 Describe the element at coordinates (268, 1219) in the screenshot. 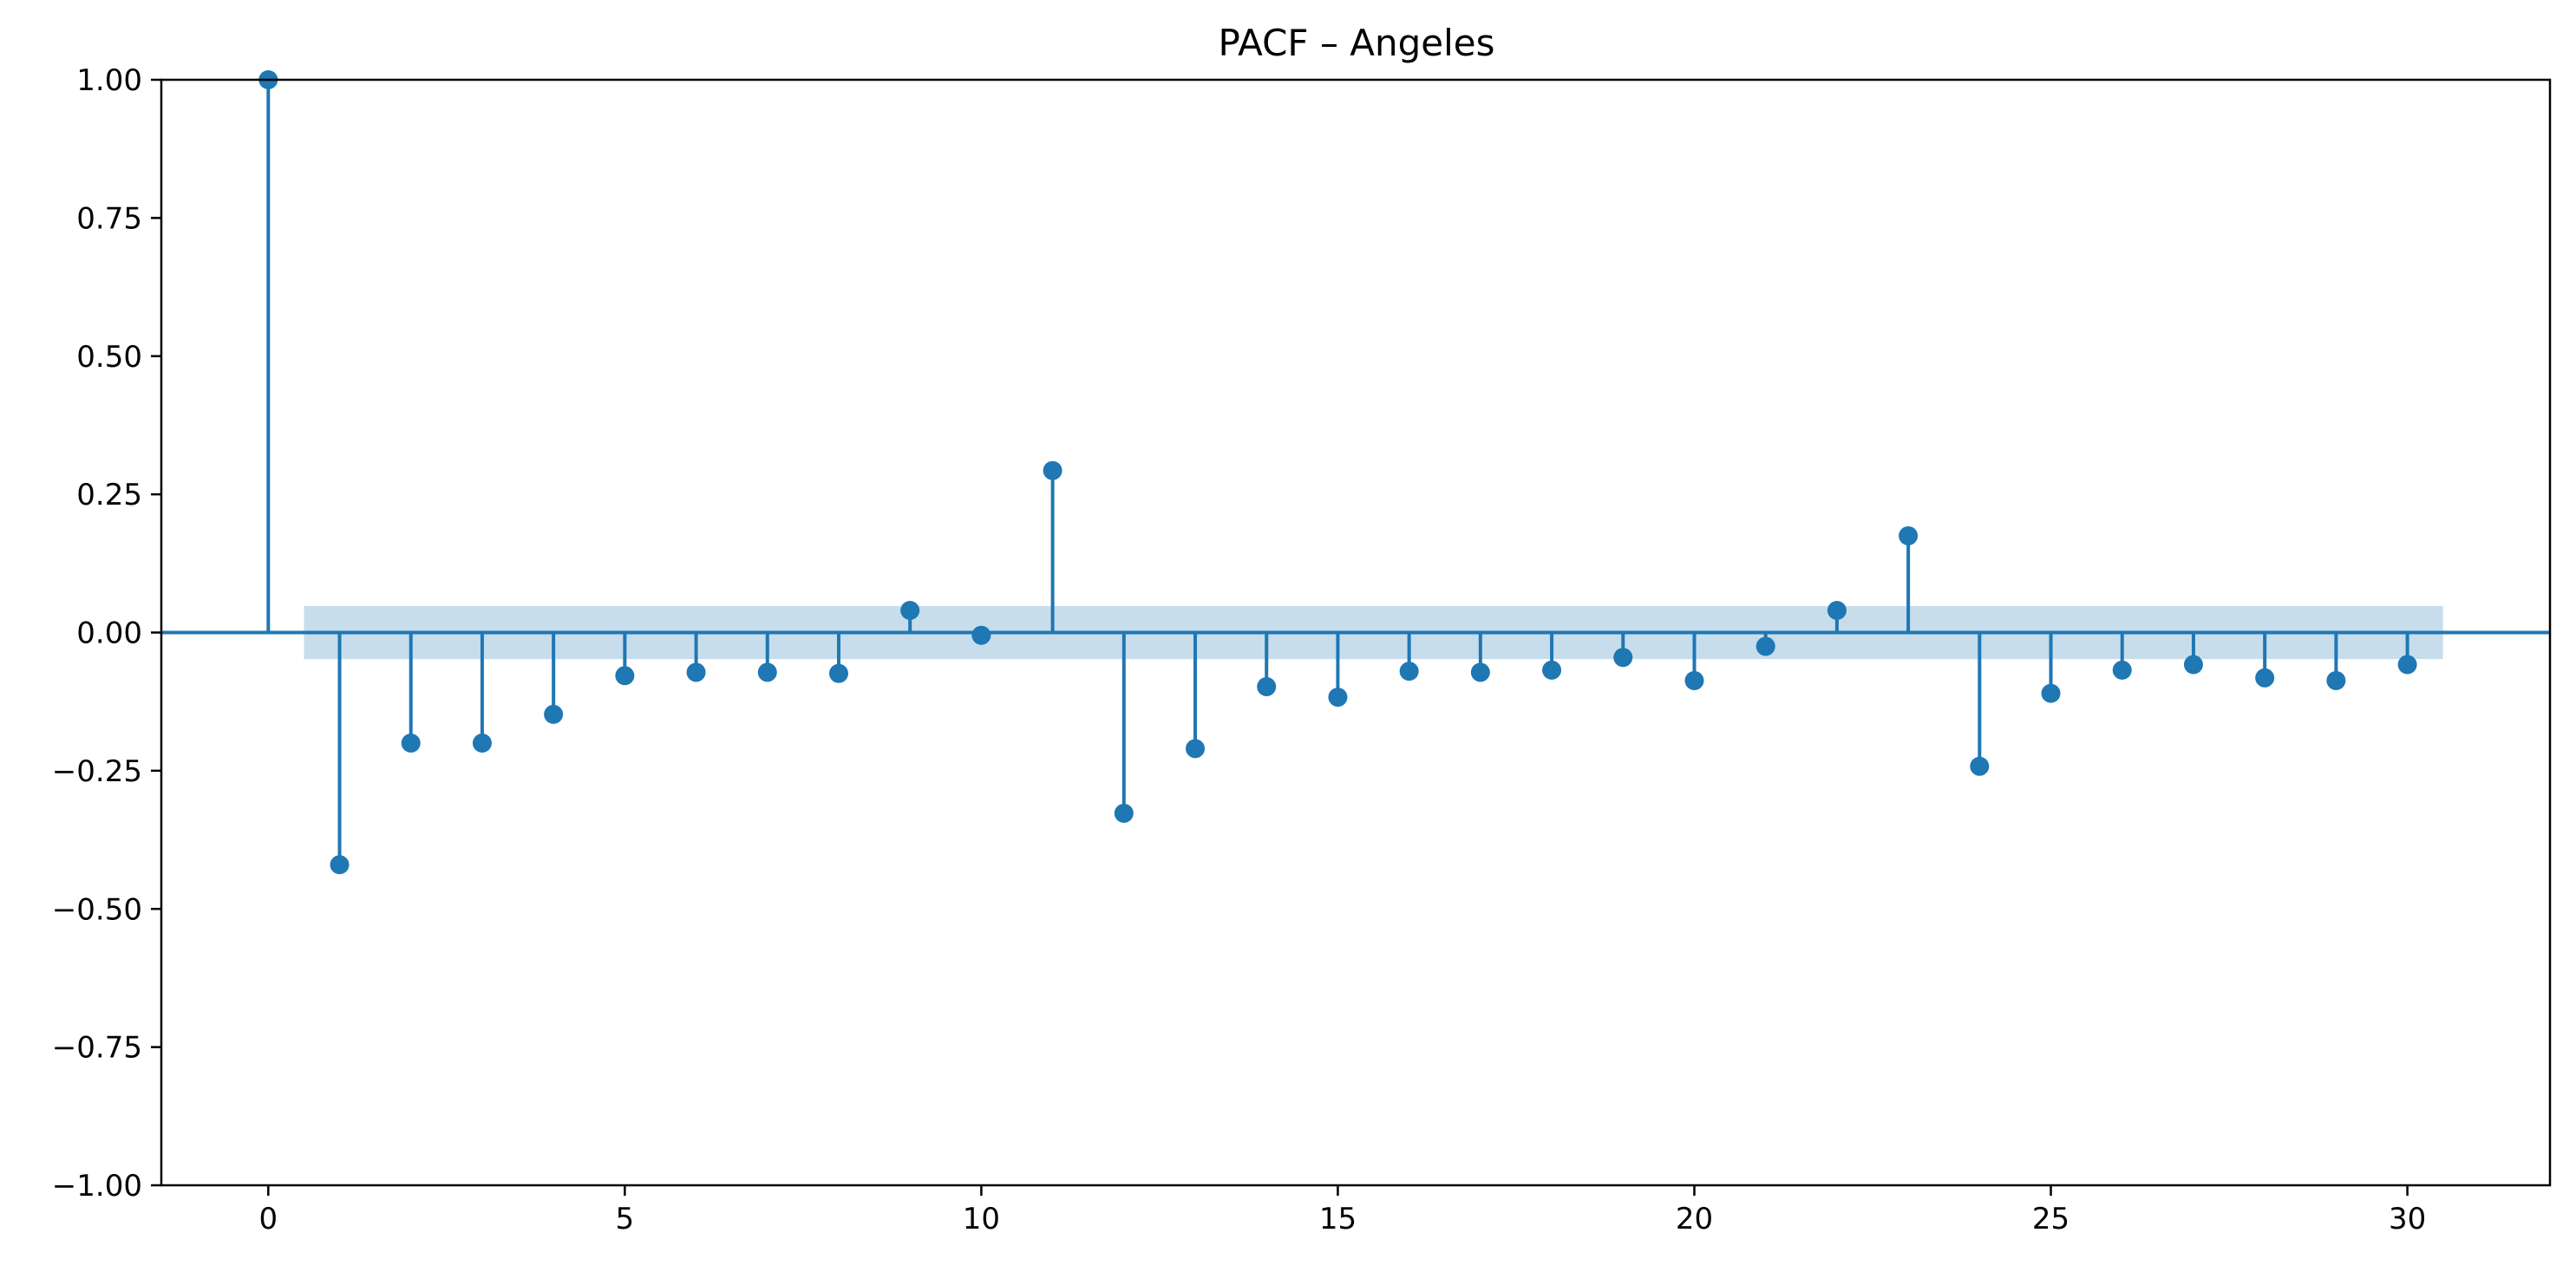

I see `x-tick-label-0: 0` at that location.